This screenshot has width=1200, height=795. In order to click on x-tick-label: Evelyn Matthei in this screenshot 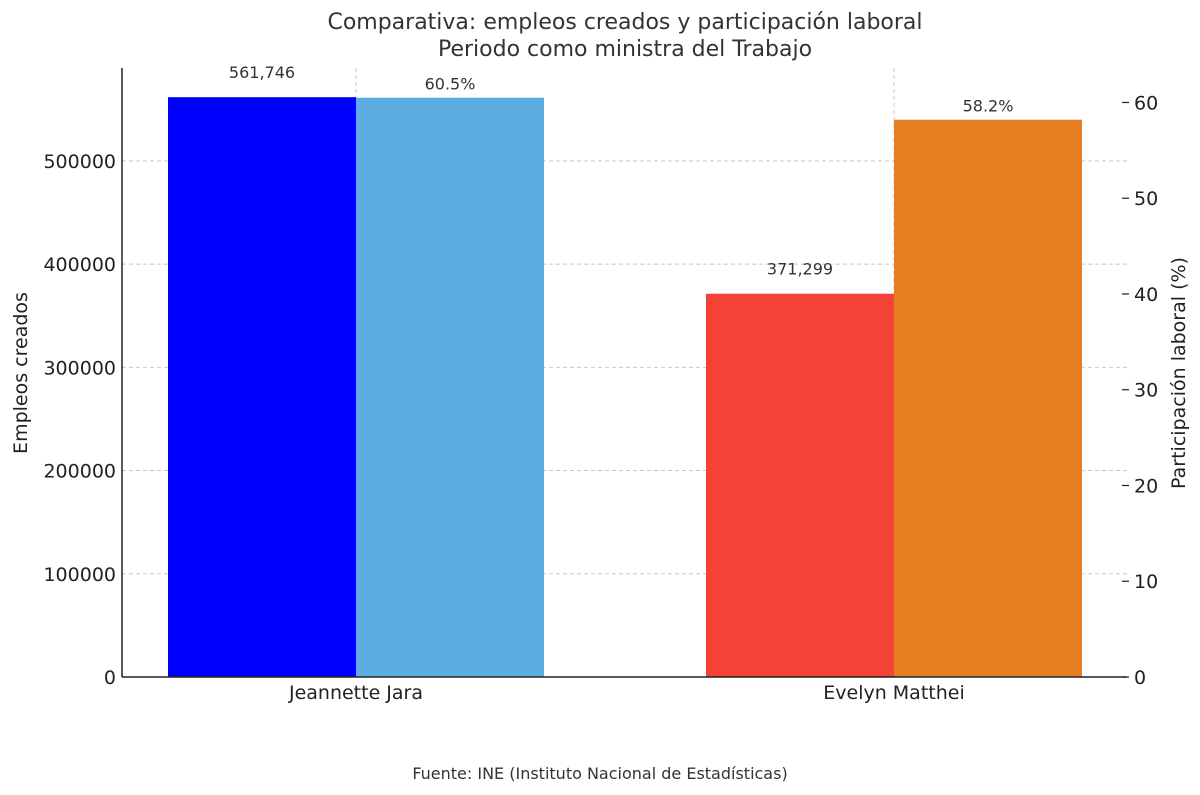, I will do `click(894, 693)`.